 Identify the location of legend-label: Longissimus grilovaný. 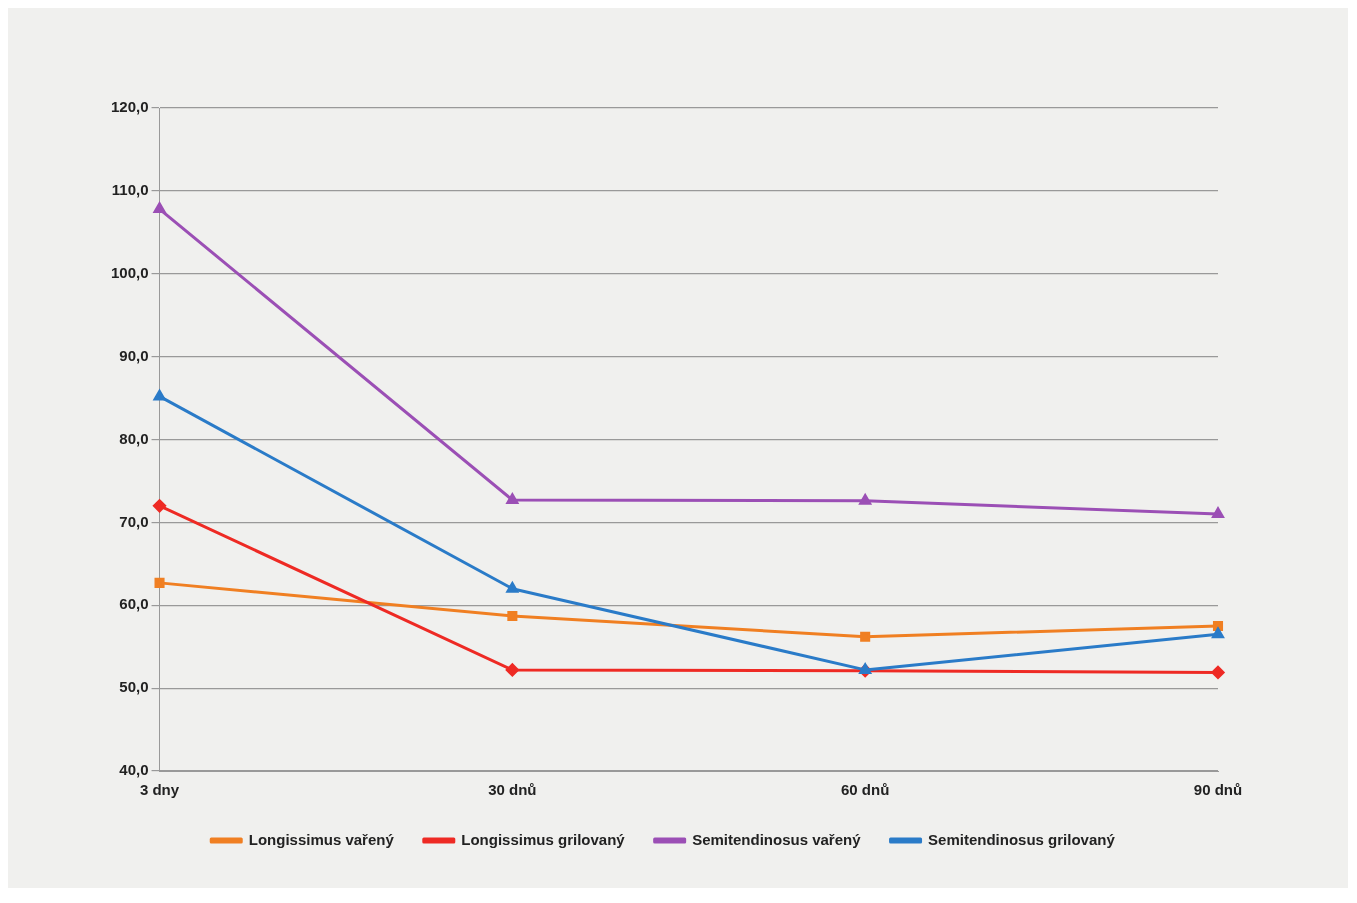
(543, 839).